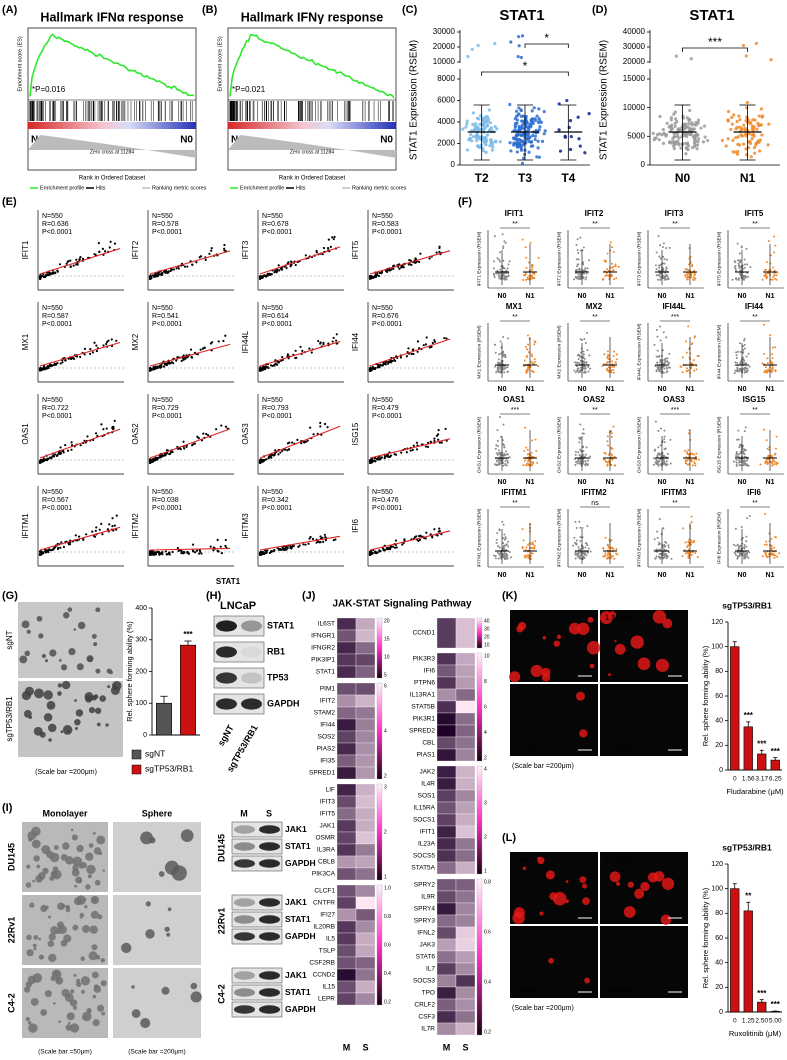  Describe the element at coordinates (379, 832) in the screenshot. I see `color-scale` at that location.